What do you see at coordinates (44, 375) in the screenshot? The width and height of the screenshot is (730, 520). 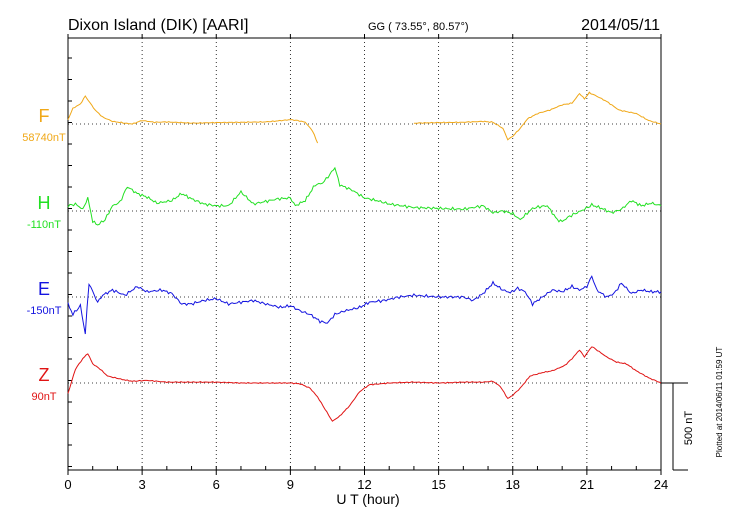 I see `series-name-z: Z` at bounding box center [44, 375].